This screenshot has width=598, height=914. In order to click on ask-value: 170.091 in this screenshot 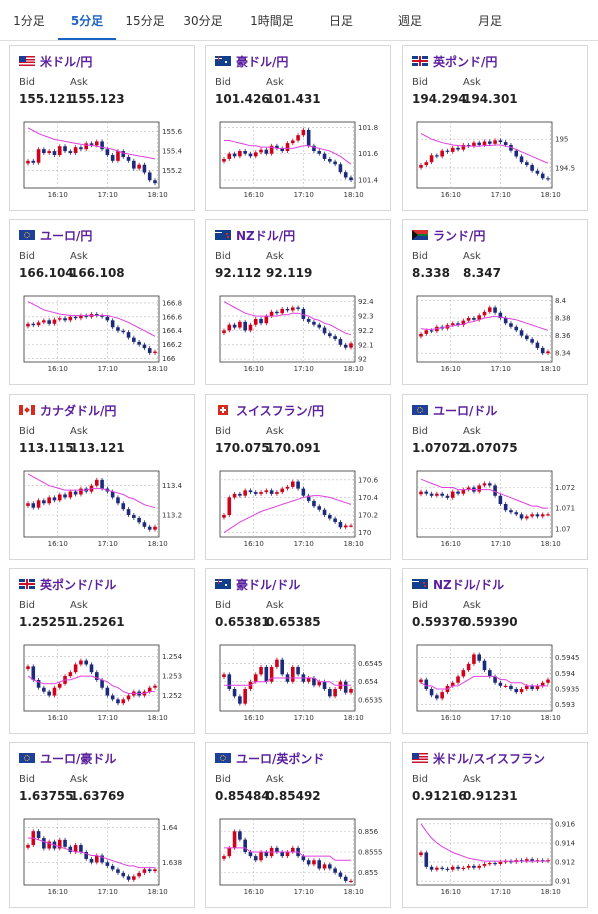, I will do `click(293, 448)`.